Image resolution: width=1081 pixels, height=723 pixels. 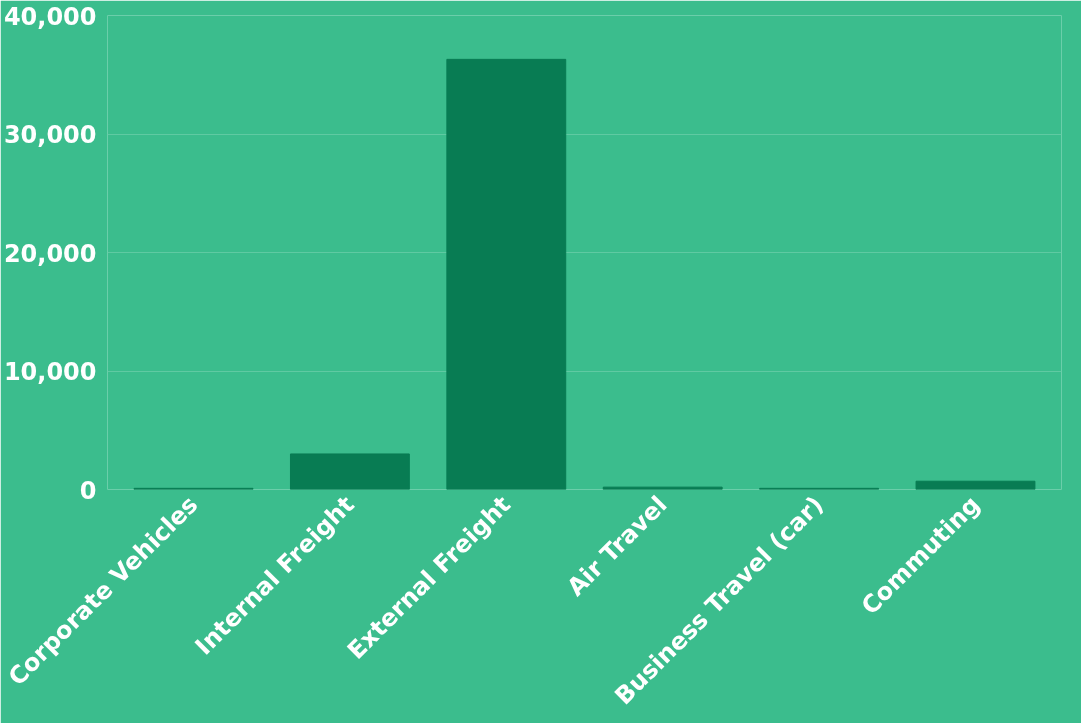 I want to click on y-tick-label: 10,000, so click(x=50, y=372).